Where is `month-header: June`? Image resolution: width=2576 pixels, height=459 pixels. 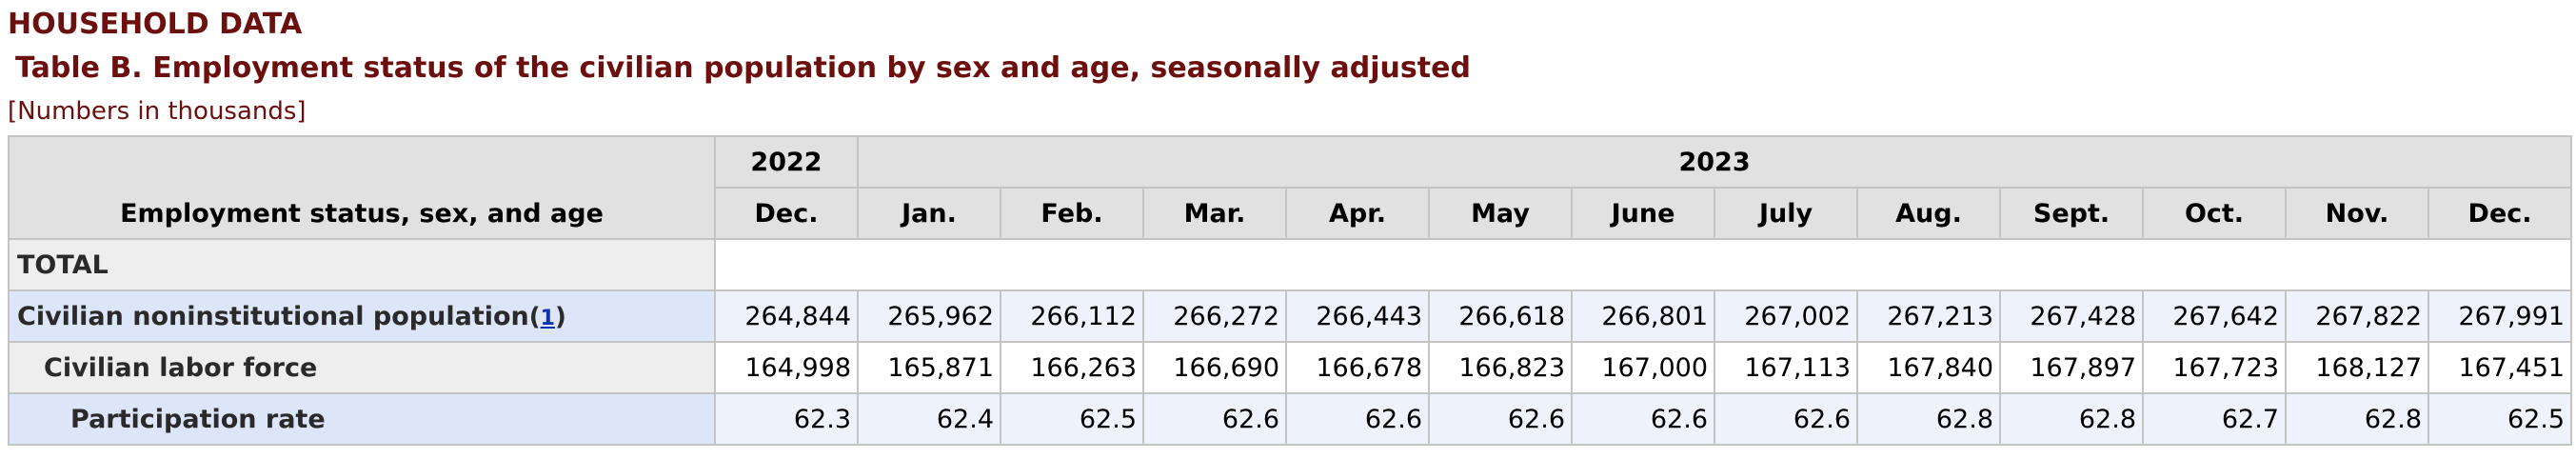 month-header: June is located at coordinates (1643, 213).